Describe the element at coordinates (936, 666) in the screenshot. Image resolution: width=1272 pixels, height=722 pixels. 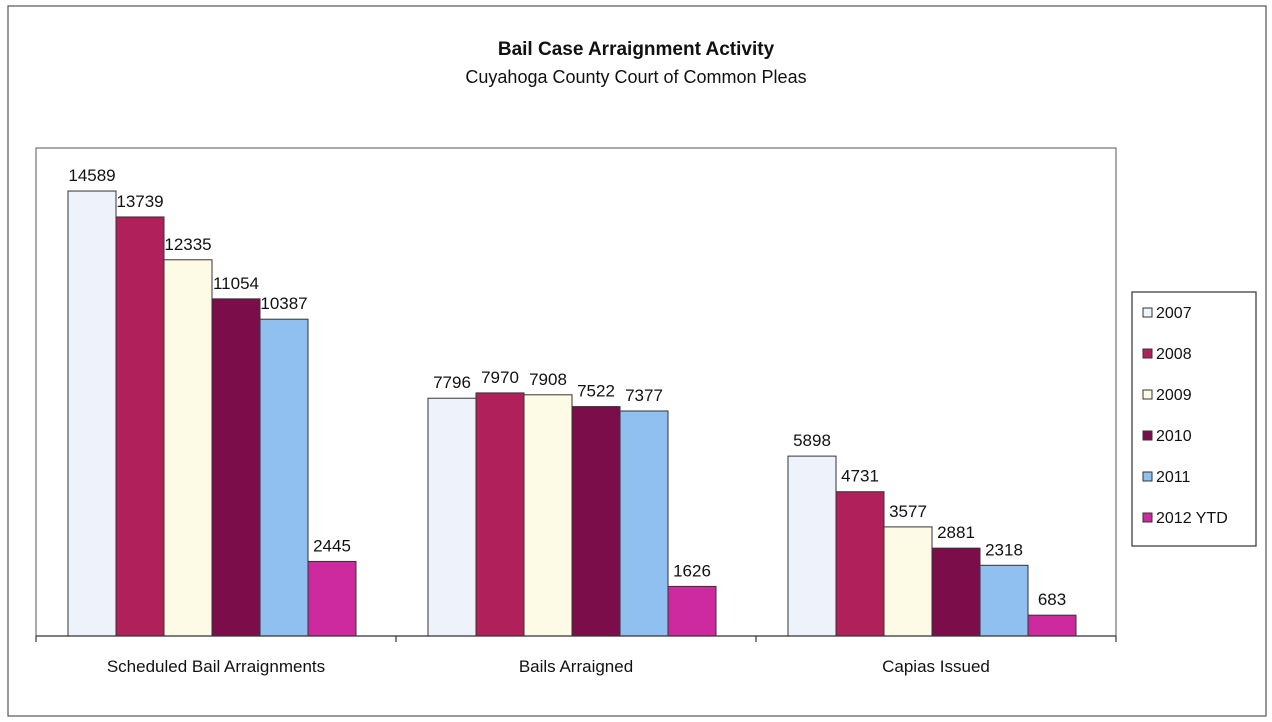
I see `category-label: Capias Issued` at that location.